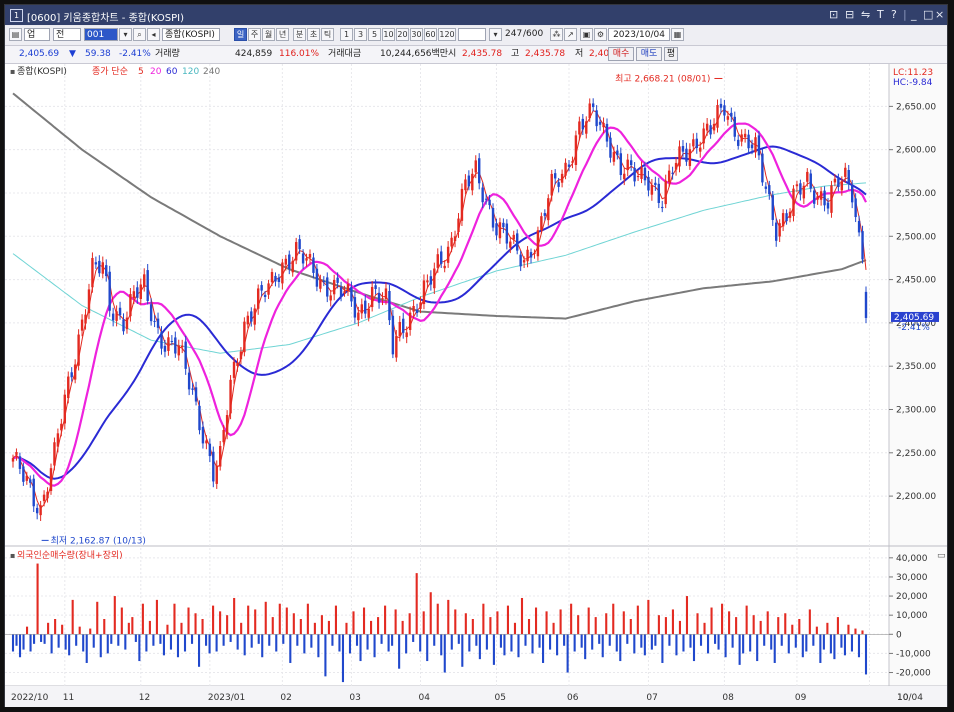  What do you see at coordinates (472, 34) in the screenshot?
I see `interval-input` at bounding box center [472, 34].